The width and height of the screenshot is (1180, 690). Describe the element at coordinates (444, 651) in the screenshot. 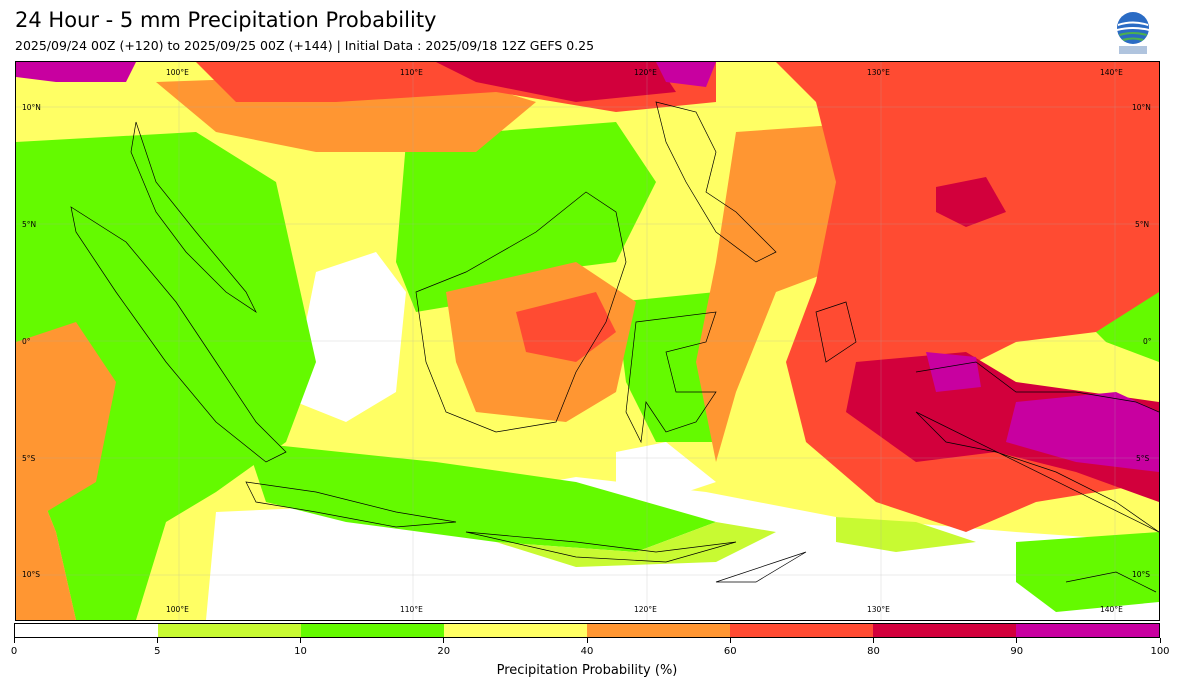

I see `colorbar-tick-label: 20` at that location.